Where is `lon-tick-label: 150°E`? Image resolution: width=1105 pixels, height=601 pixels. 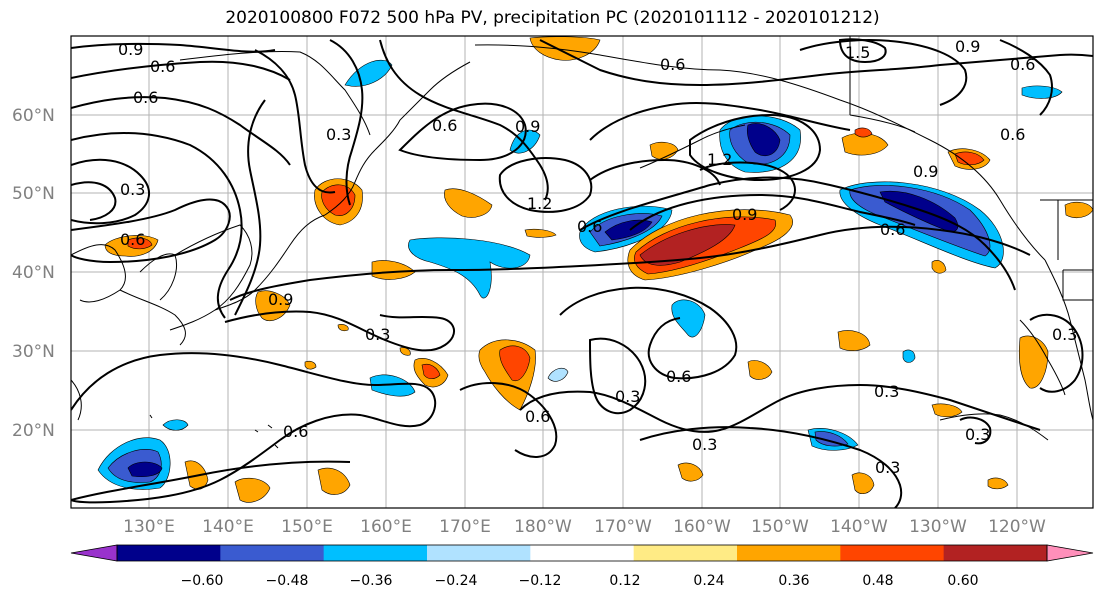
lon-tick-label: 150°E is located at coordinates (307, 527).